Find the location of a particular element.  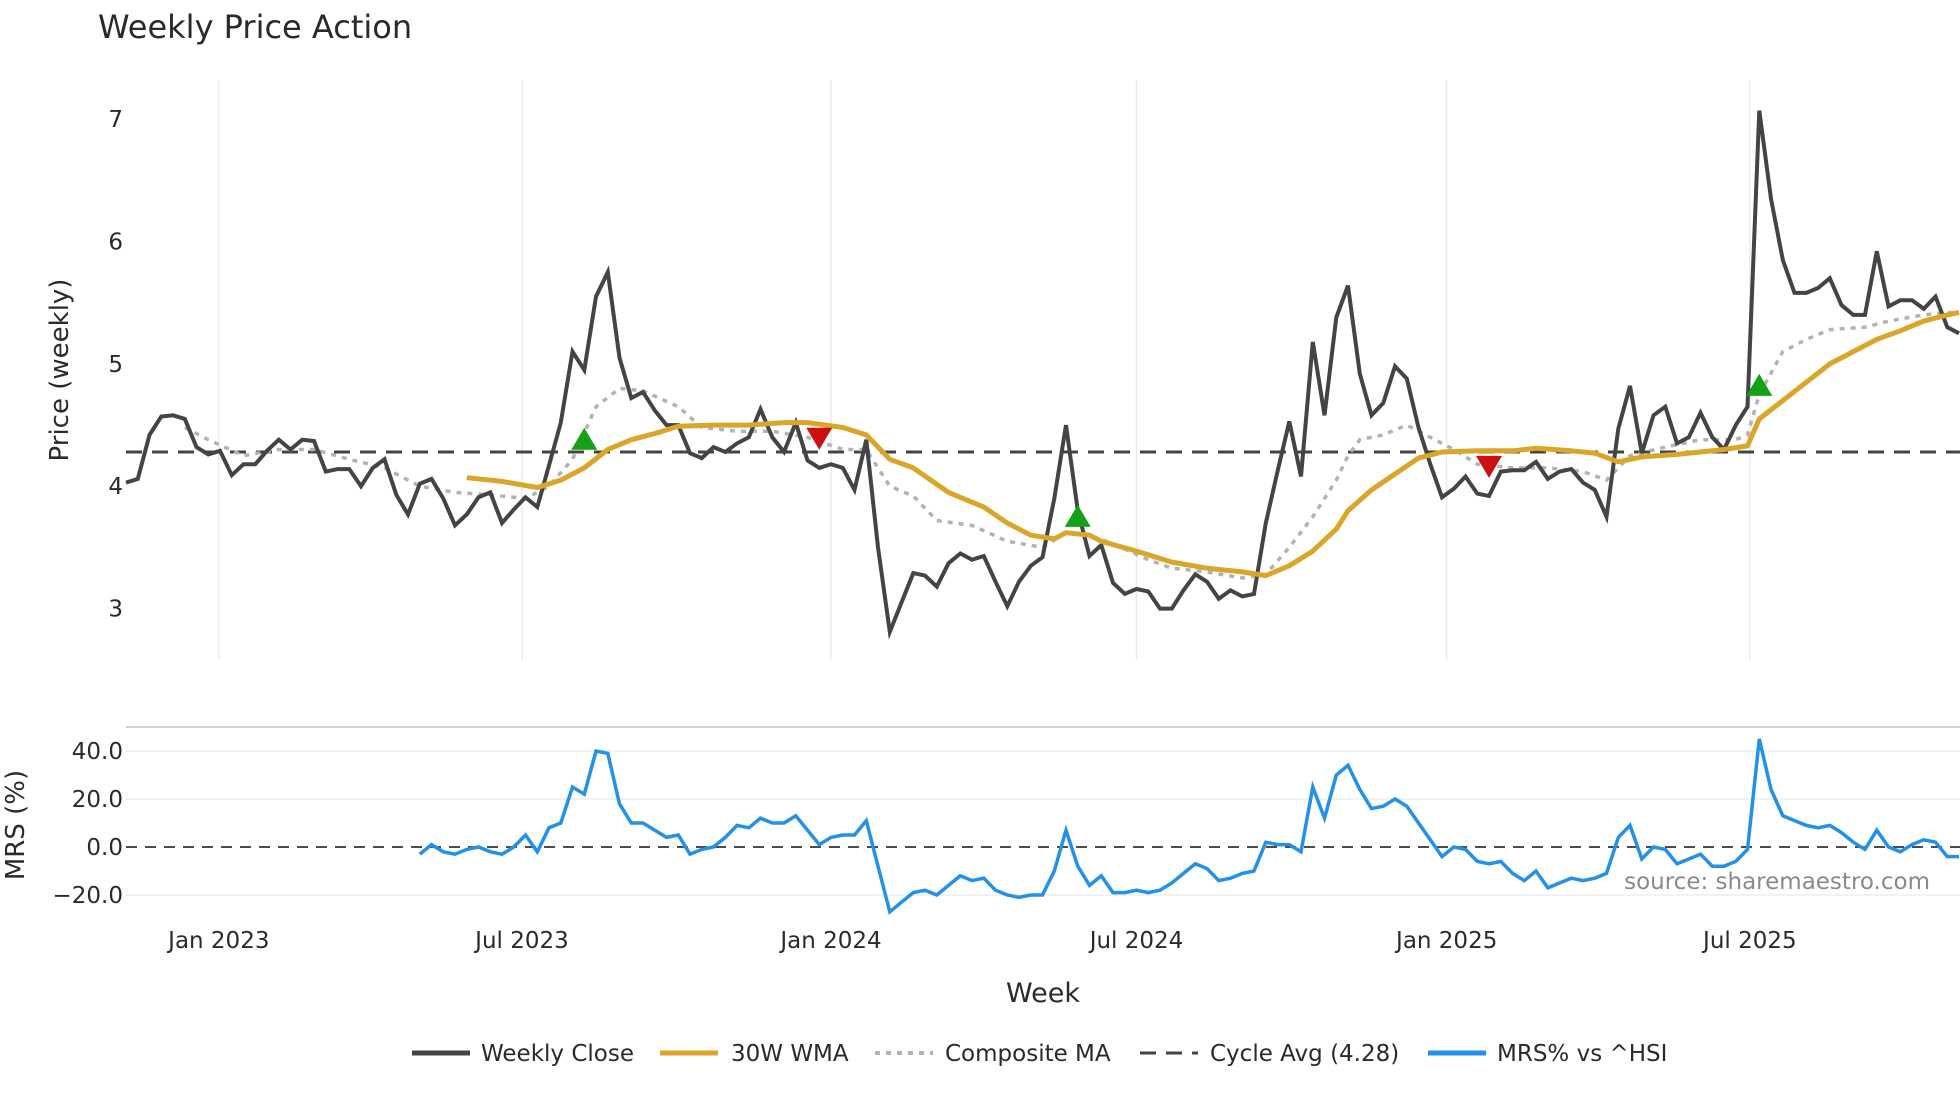

chart-title: Weekly Price Action is located at coordinates (255, 27).